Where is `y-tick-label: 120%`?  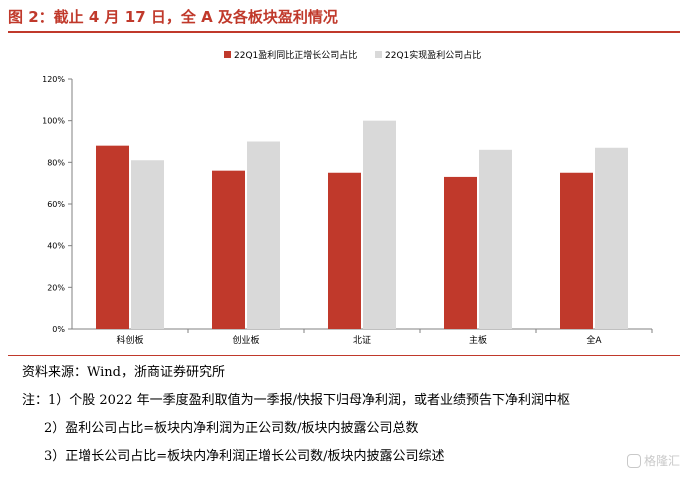
y-tick-label: 120% is located at coordinates (53, 79).